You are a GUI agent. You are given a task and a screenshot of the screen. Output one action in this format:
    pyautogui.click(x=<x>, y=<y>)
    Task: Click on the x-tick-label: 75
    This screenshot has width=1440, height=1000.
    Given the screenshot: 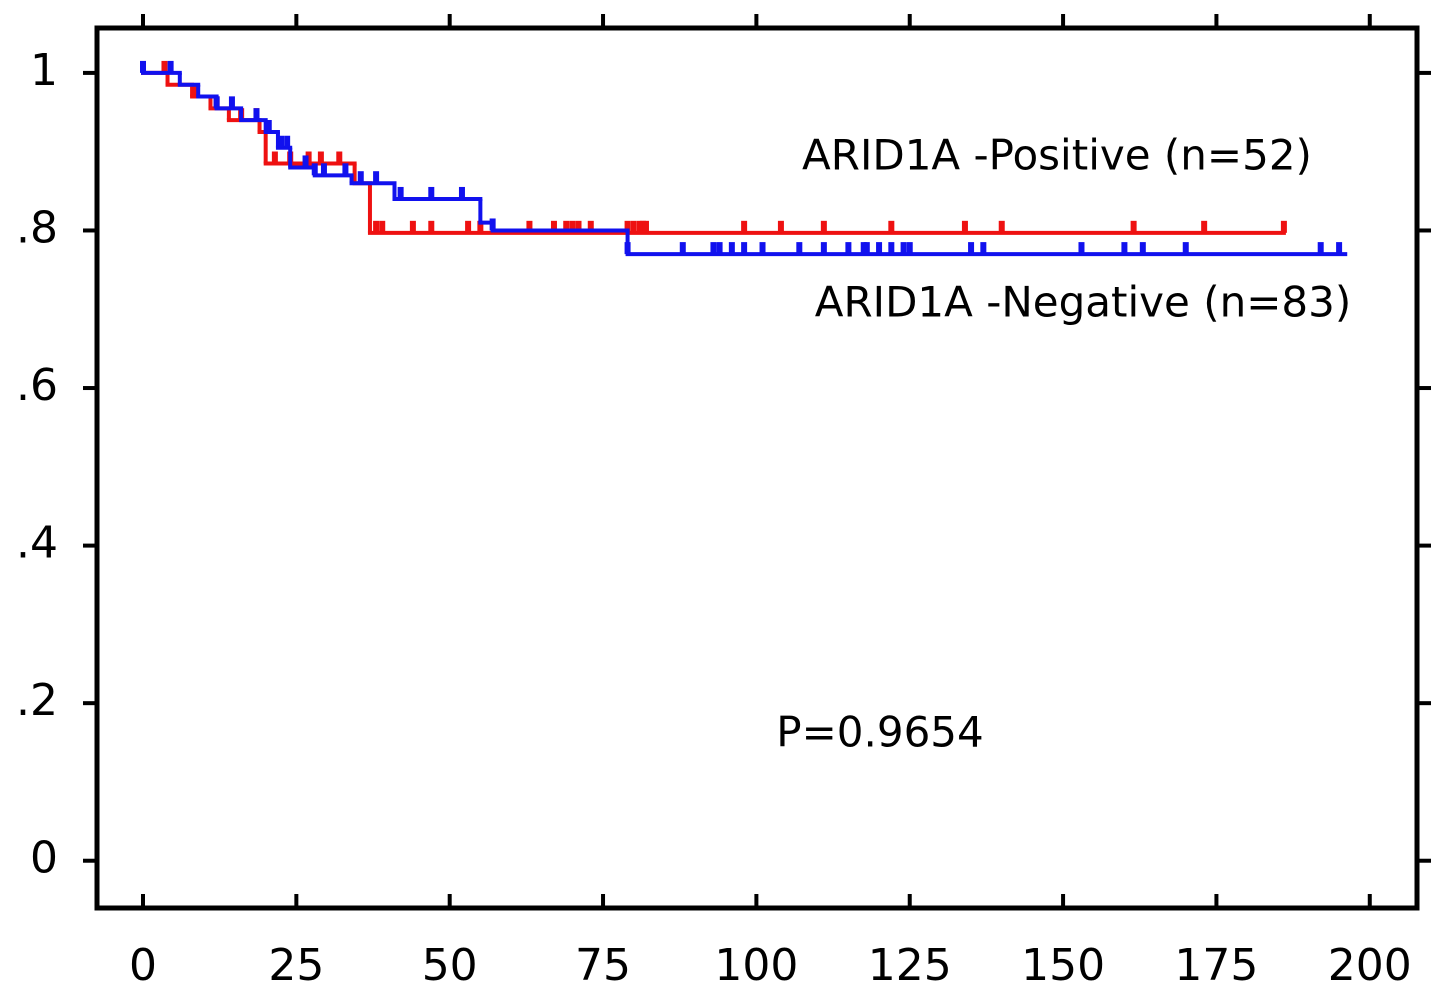 What is the action you would take?
    pyautogui.click(x=603, y=965)
    